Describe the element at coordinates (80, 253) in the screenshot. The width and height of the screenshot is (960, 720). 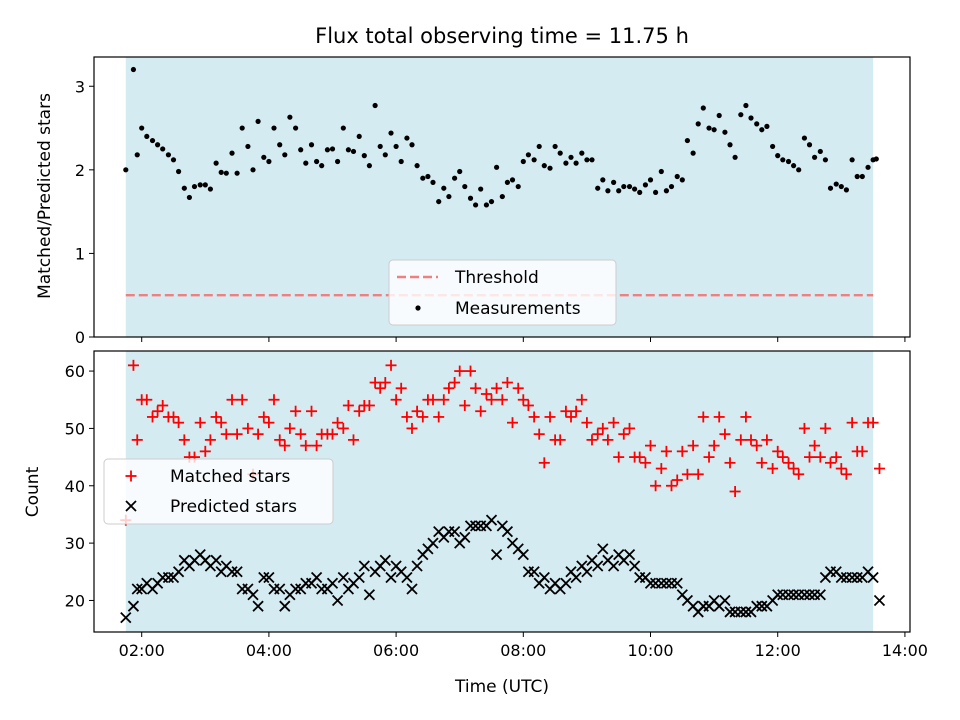
I see `y-tick-label: 1` at that location.